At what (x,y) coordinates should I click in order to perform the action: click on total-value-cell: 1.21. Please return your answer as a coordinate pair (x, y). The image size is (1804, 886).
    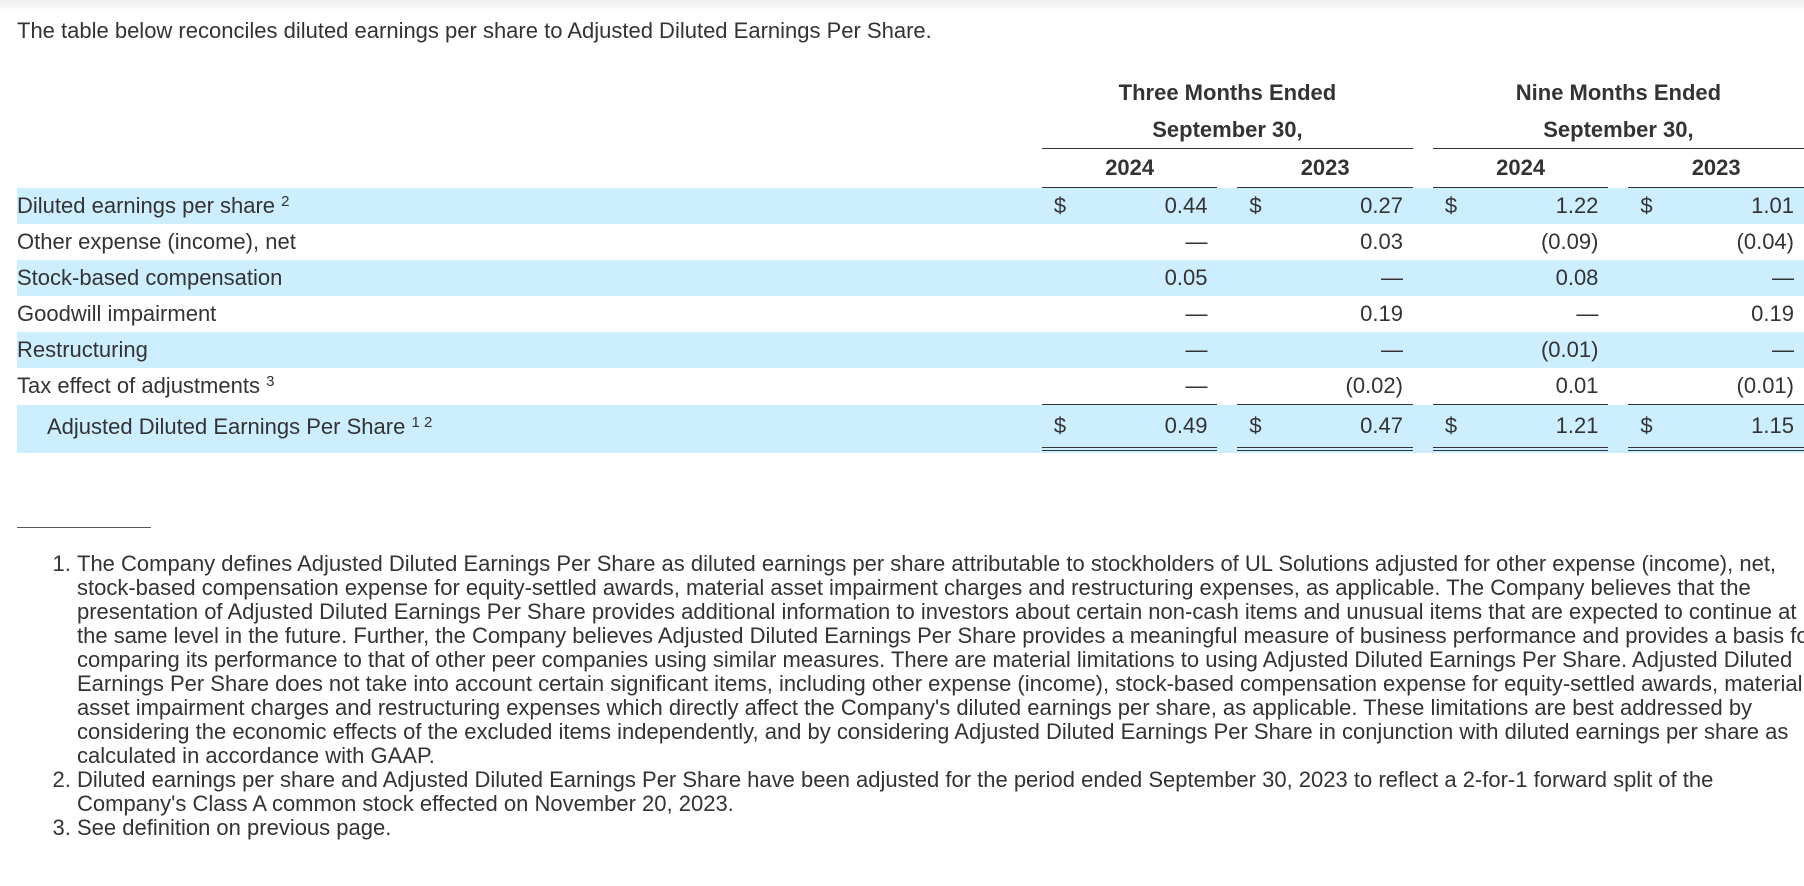
    Looking at the image, I should click on (1544, 427).